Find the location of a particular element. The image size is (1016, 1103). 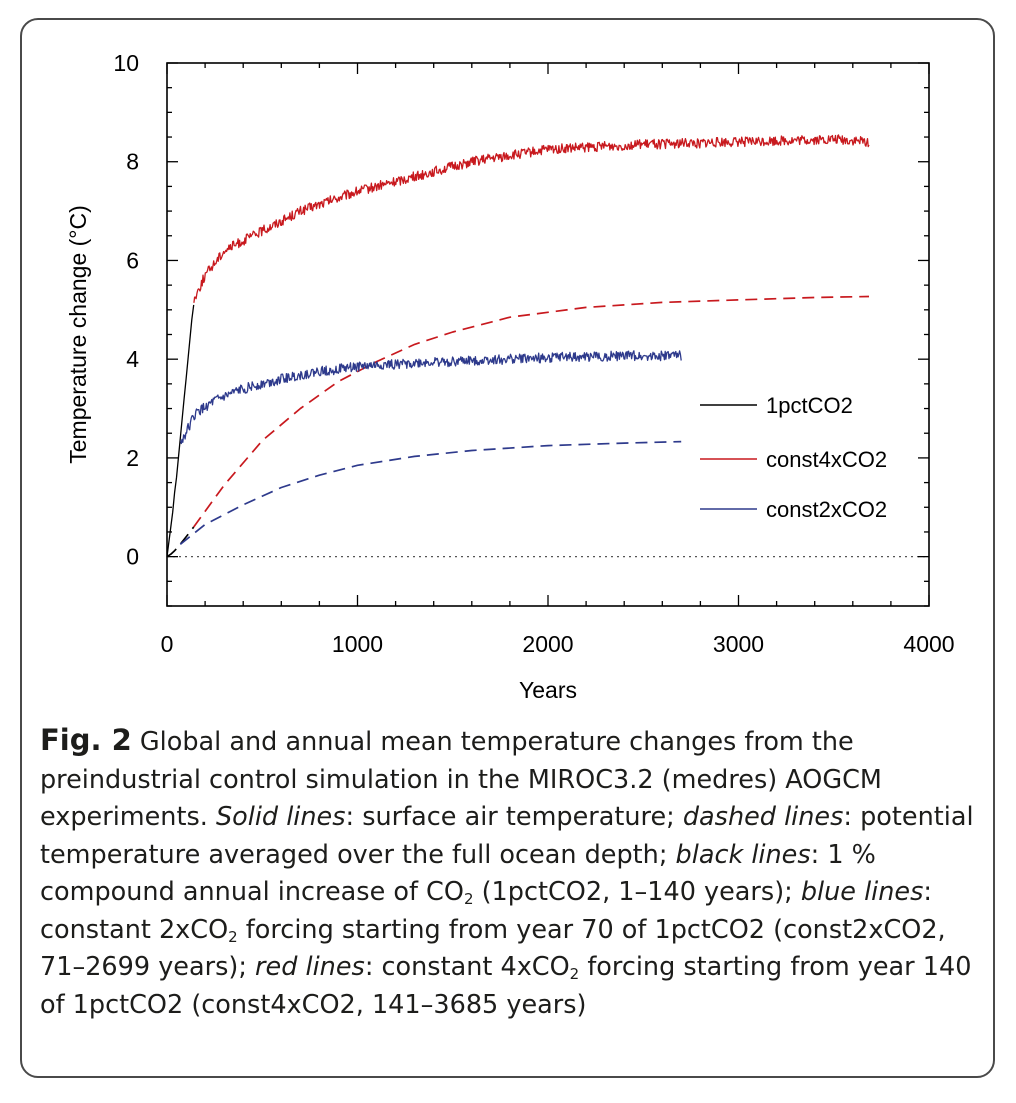

x-axis-label: Years is located at coordinates (548, 690).